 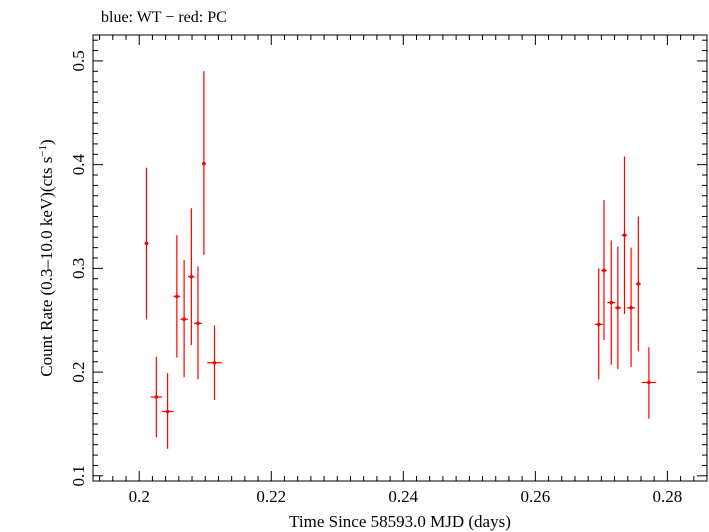 I want to click on y-axis-label-end: ), so click(x=46, y=142).